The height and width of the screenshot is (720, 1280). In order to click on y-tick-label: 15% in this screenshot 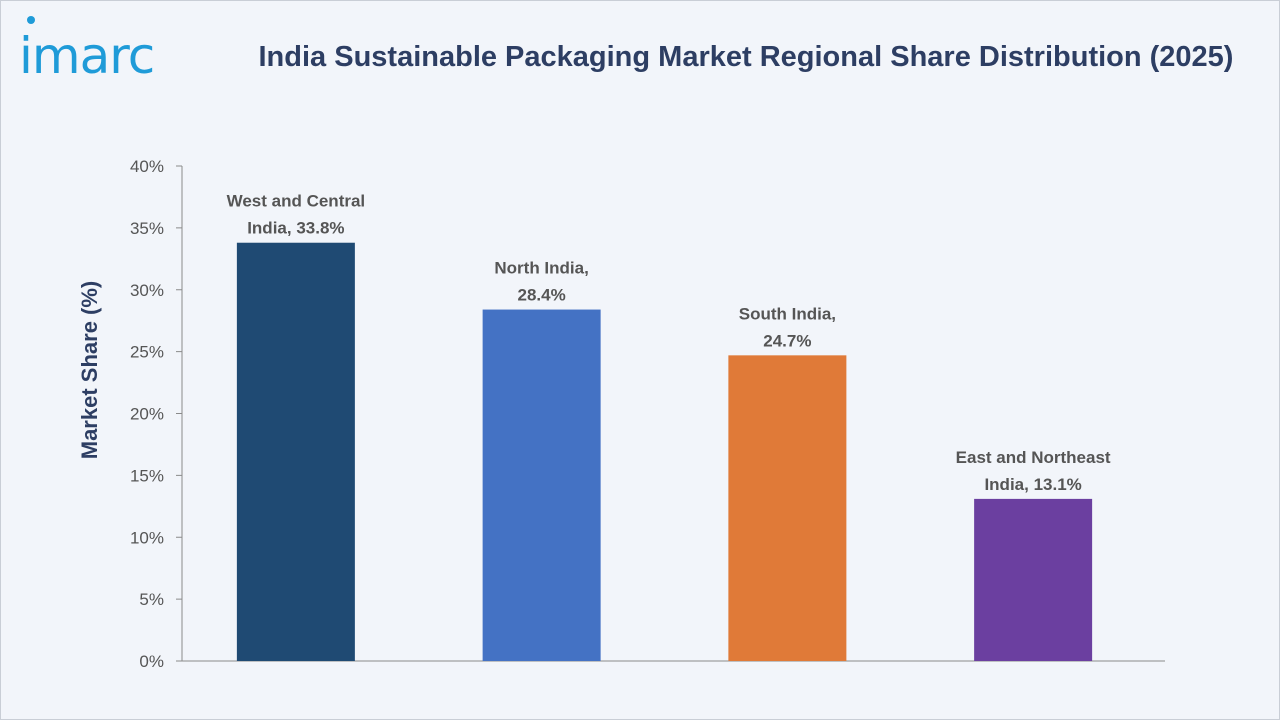, I will do `click(147, 475)`.